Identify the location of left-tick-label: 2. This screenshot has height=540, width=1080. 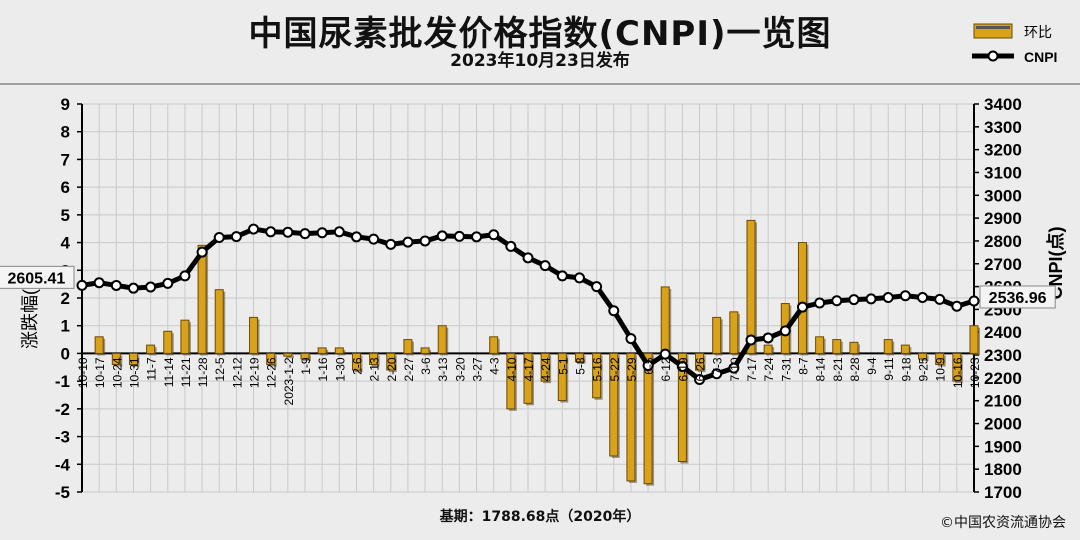
(65, 298).